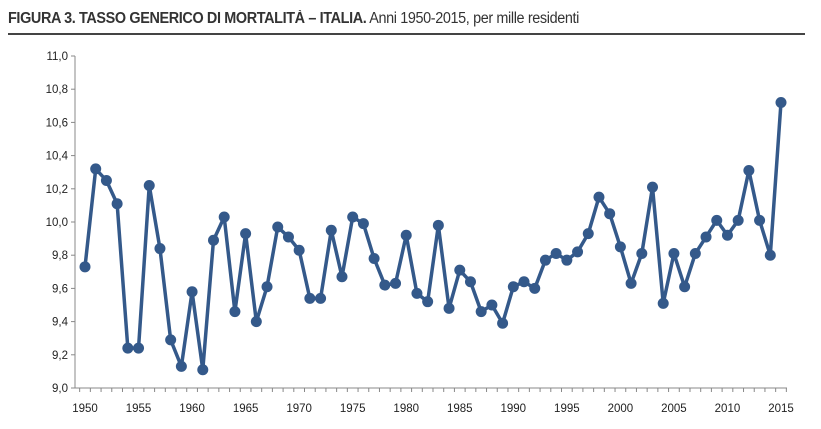 Image resolution: width=821 pixels, height=429 pixels. I want to click on y-tick-label: 10,0, so click(57, 223).